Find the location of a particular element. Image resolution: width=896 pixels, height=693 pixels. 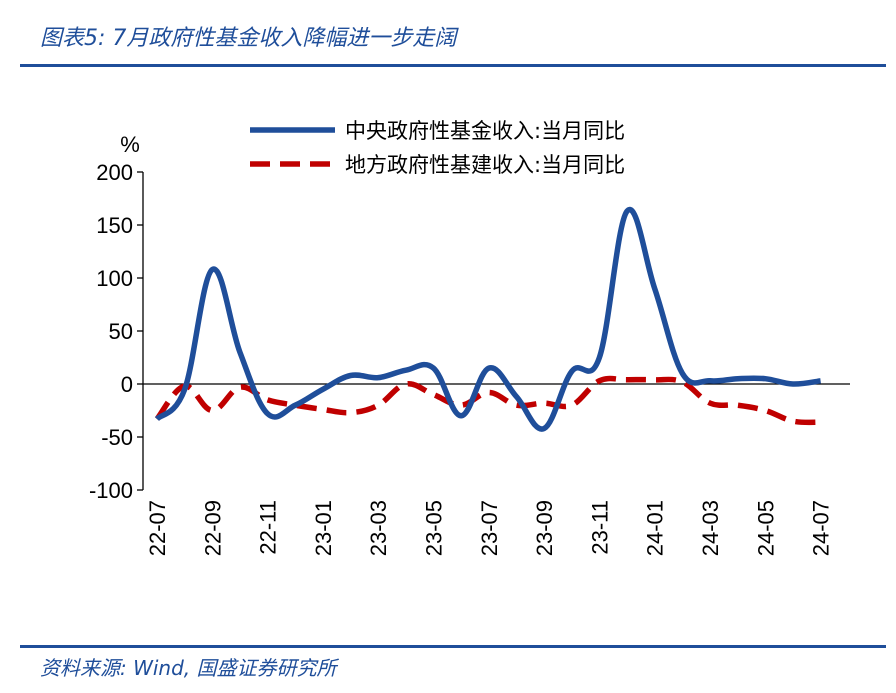

y-tick-label: 150 is located at coordinates (114, 225).